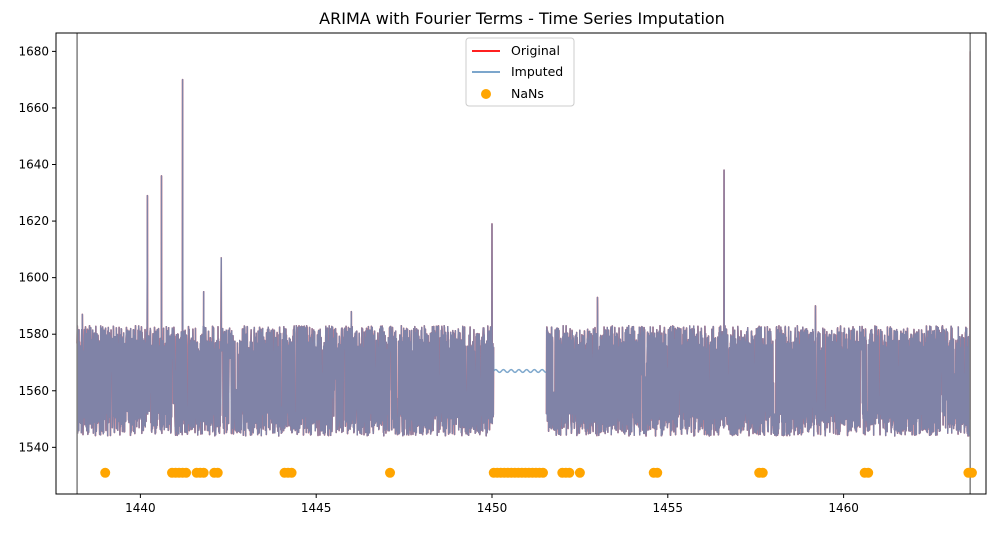 Image resolution: width=995 pixels, height=533 pixels. Describe the element at coordinates (33, 278) in the screenshot. I see `y-tick-label: 1600` at that location.